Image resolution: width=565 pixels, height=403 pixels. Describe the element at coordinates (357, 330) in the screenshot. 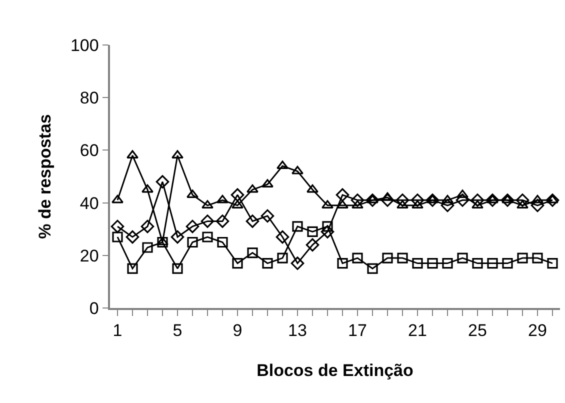

I see `x-tick-label: 17` at that location.